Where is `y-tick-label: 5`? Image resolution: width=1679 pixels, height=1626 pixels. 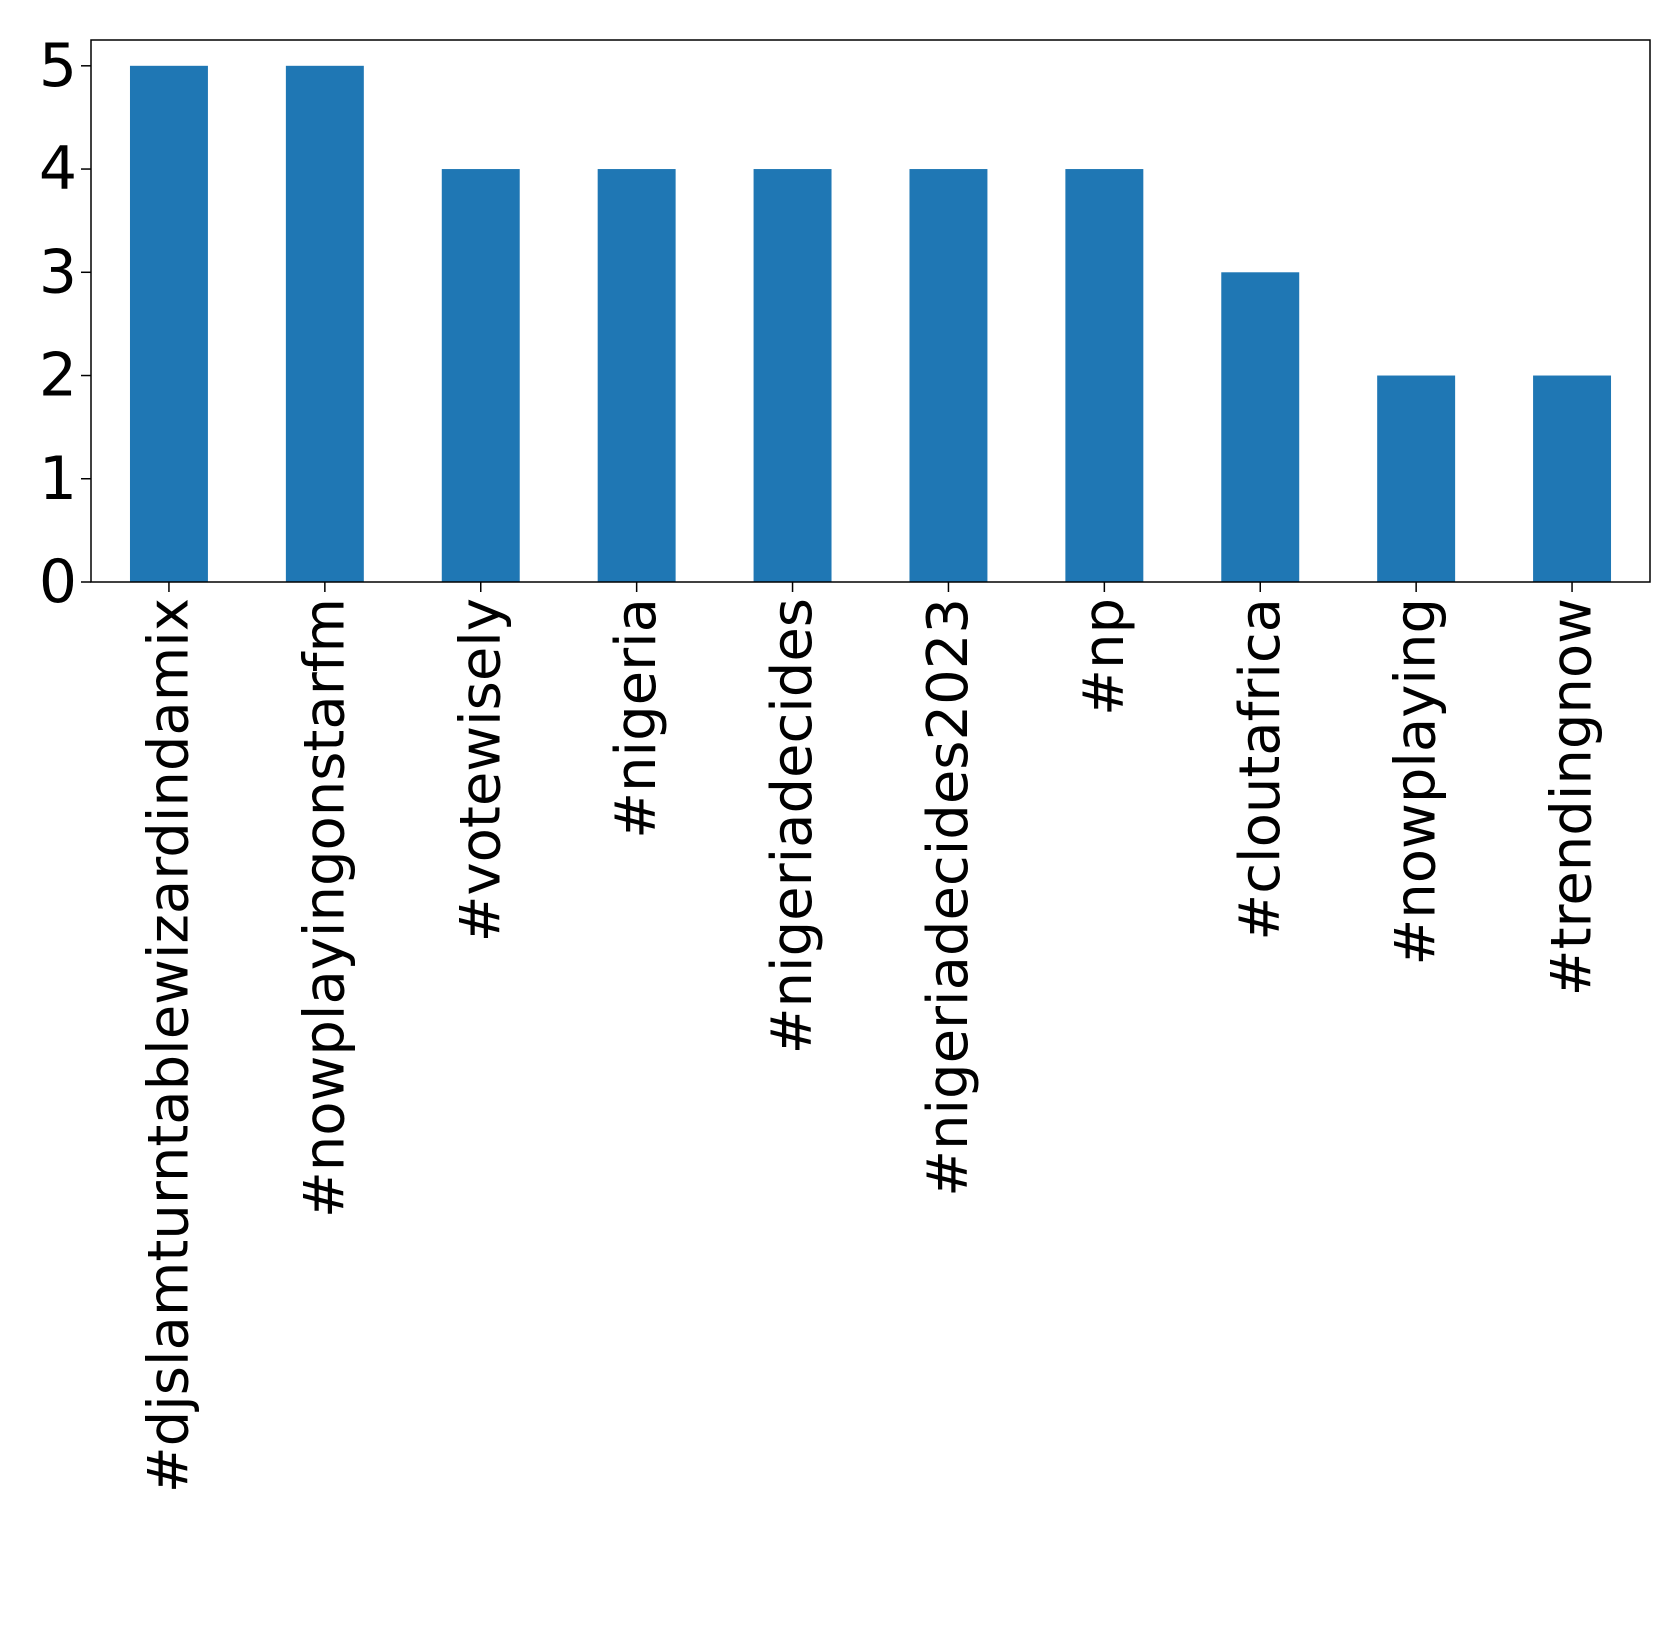 y-tick-label: 5 is located at coordinates (58, 66).